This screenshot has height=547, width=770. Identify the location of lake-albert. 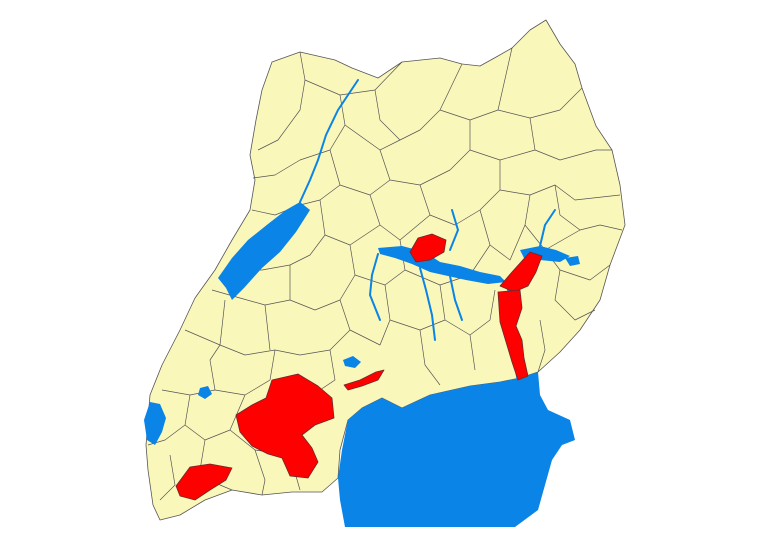
(264, 251).